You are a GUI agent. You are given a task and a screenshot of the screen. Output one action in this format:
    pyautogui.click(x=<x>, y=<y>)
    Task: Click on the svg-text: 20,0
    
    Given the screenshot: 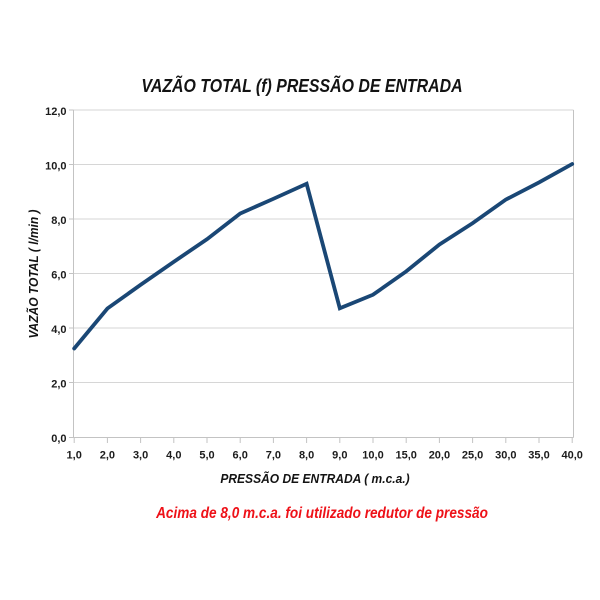 What is the action you would take?
    pyautogui.click(x=439, y=456)
    